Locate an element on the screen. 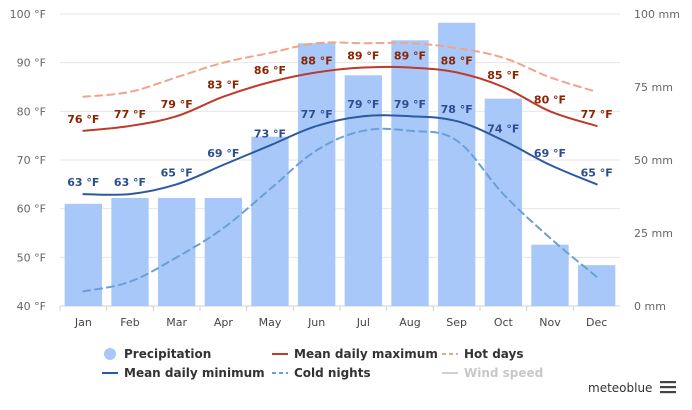  series-line-mean-daily-maximum is located at coordinates (340, 98).